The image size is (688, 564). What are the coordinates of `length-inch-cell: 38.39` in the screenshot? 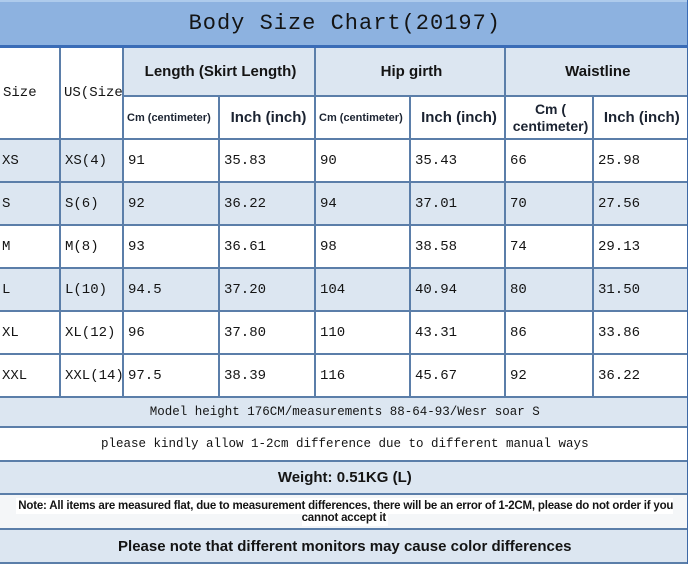 It's located at (267, 375).